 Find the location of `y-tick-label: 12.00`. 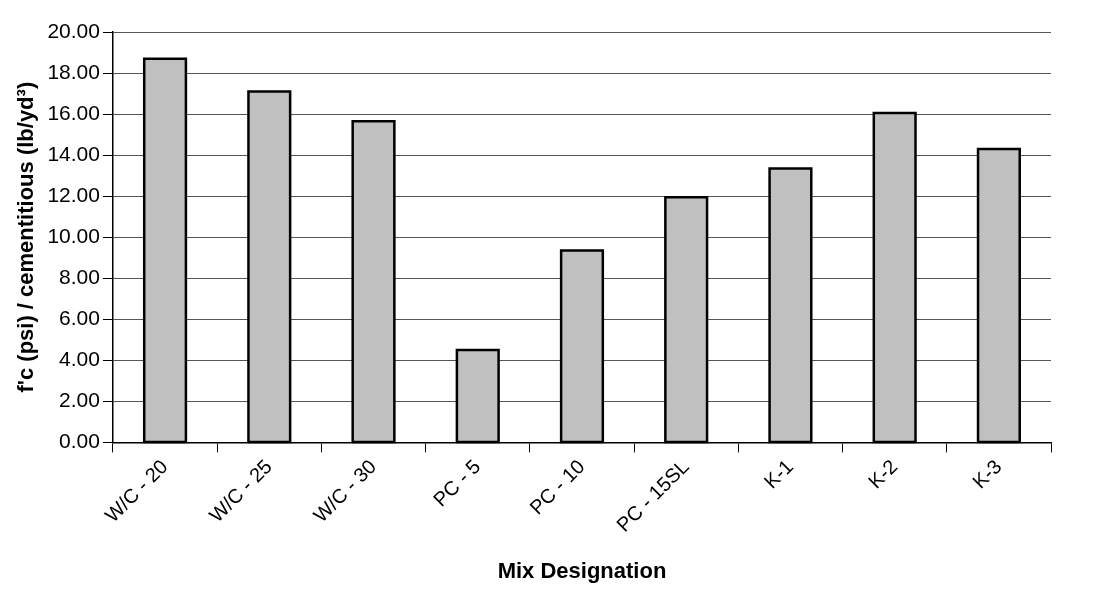

y-tick-label: 12.00 is located at coordinates (73, 194).